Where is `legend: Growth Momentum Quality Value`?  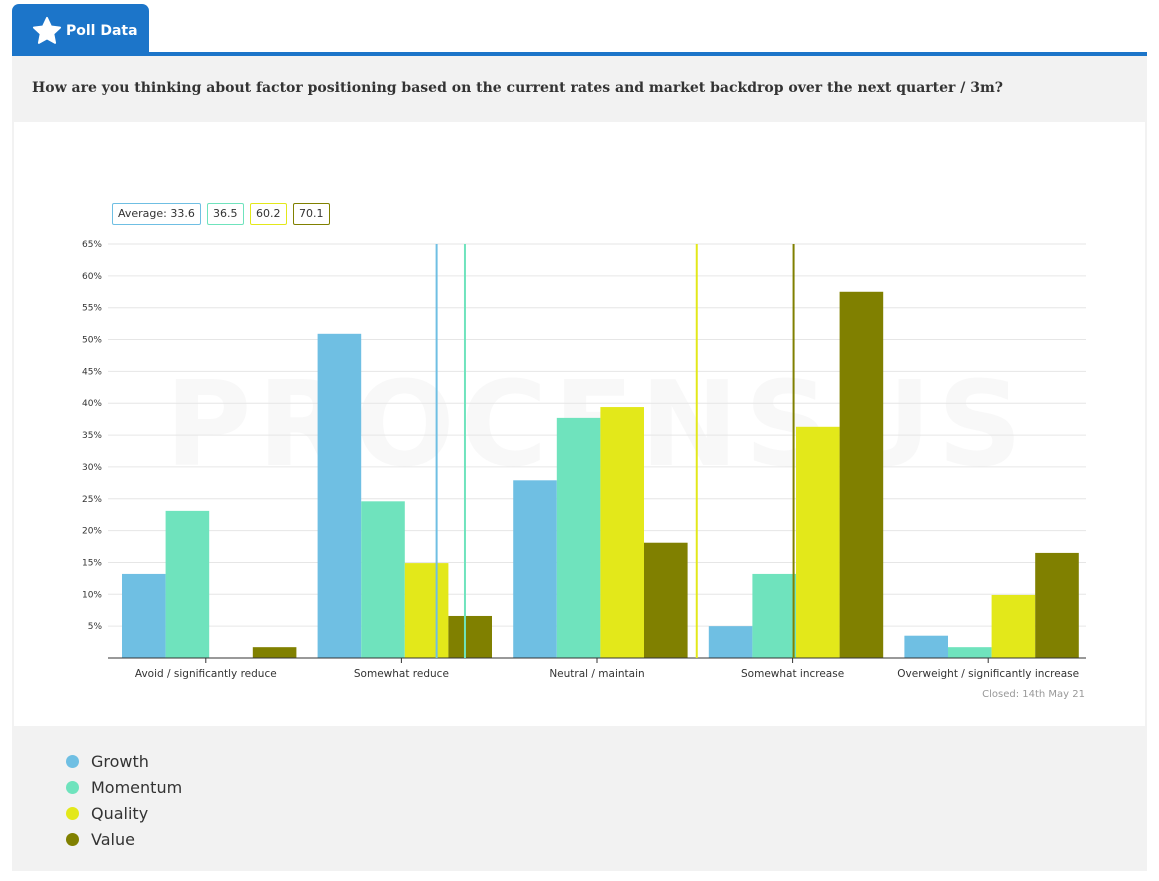
legend: Growth Momentum Quality Value is located at coordinates (124, 800).